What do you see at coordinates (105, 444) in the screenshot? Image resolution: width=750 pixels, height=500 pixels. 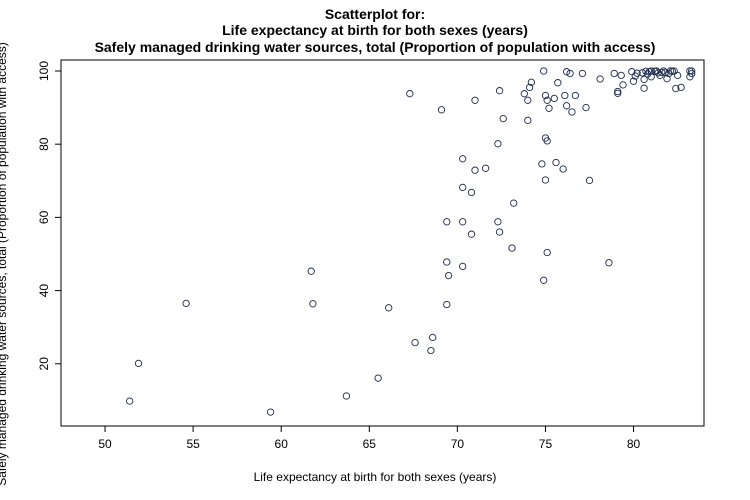 I see `x-tick-label: 50` at bounding box center [105, 444].